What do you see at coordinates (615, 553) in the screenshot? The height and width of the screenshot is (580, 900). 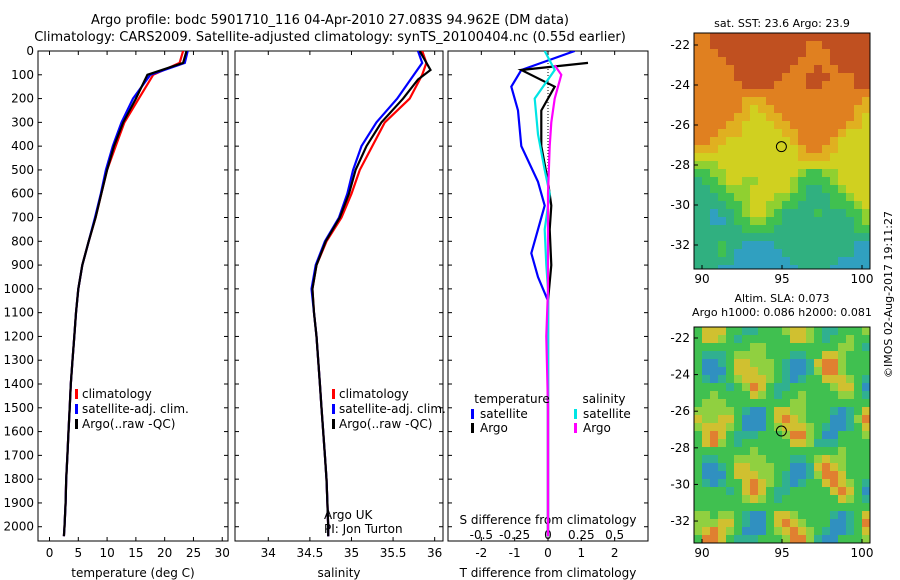 I see `x-tick-label: 2` at bounding box center [615, 553].